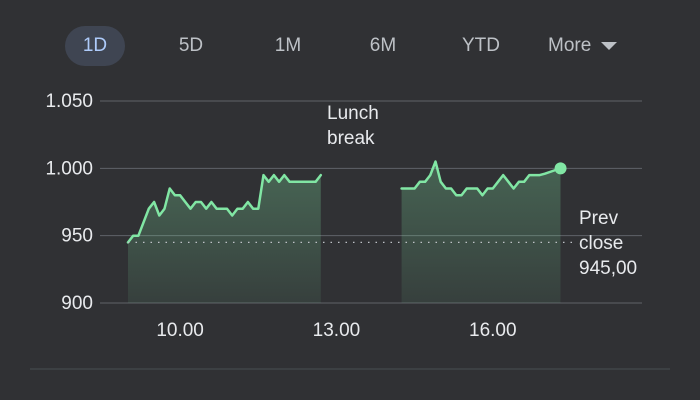 The width and height of the screenshot is (700, 400). What do you see at coordinates (493, 330) in the screenshot?
I see `x-tick-label: 16.00` at bounding box center [493, 330].